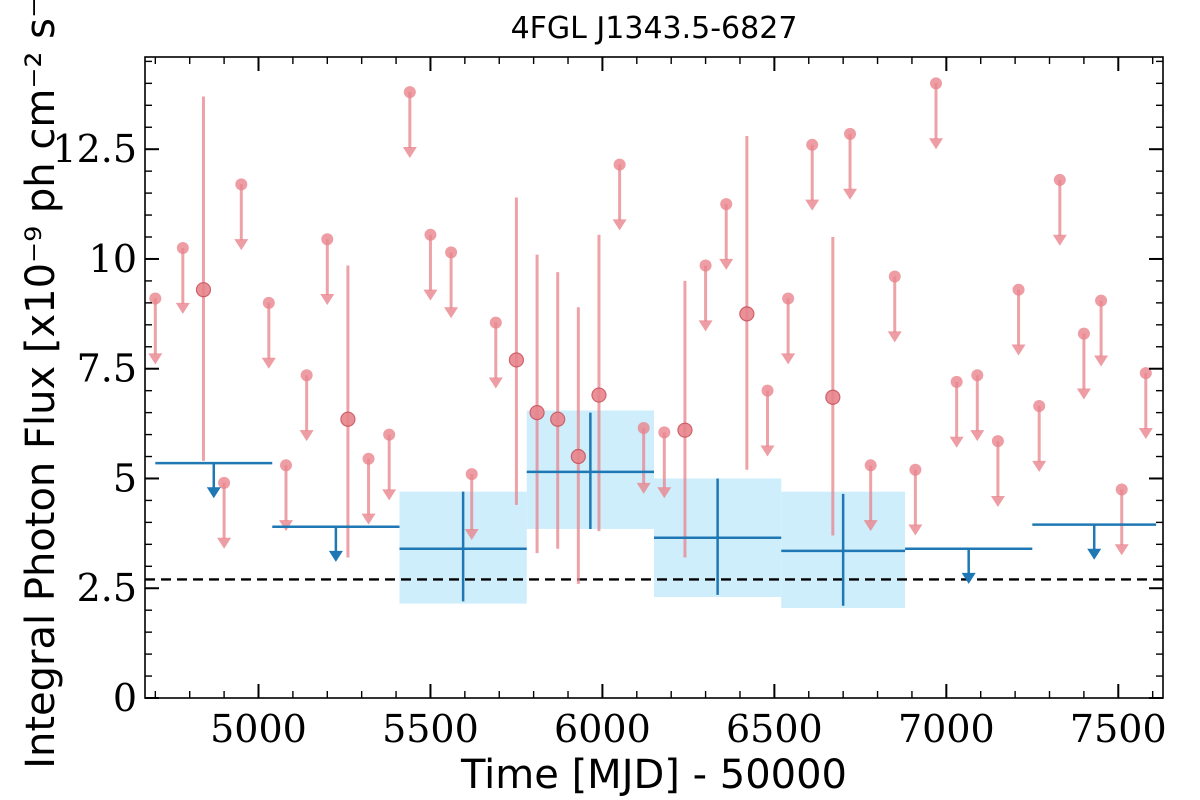 Image resolution: width=1200 pixels, height=800 pixels. What do you see at coordinates (946, 729) in the screenshot?
I see `x-tick-label: 7000` at bounding box center [946, 729].